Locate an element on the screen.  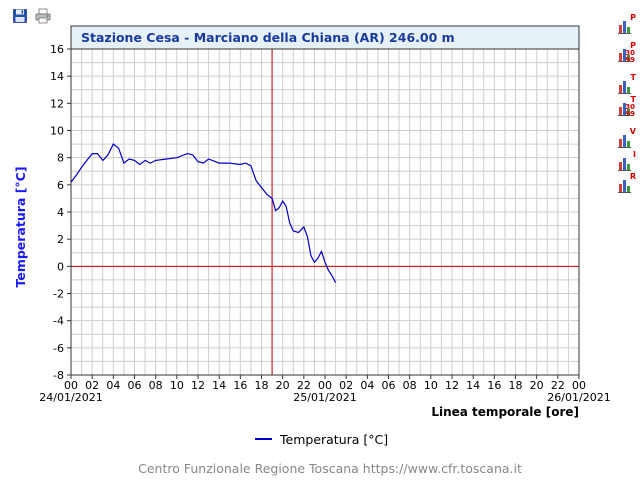
r-button: R is located at coordinates (627, 182).